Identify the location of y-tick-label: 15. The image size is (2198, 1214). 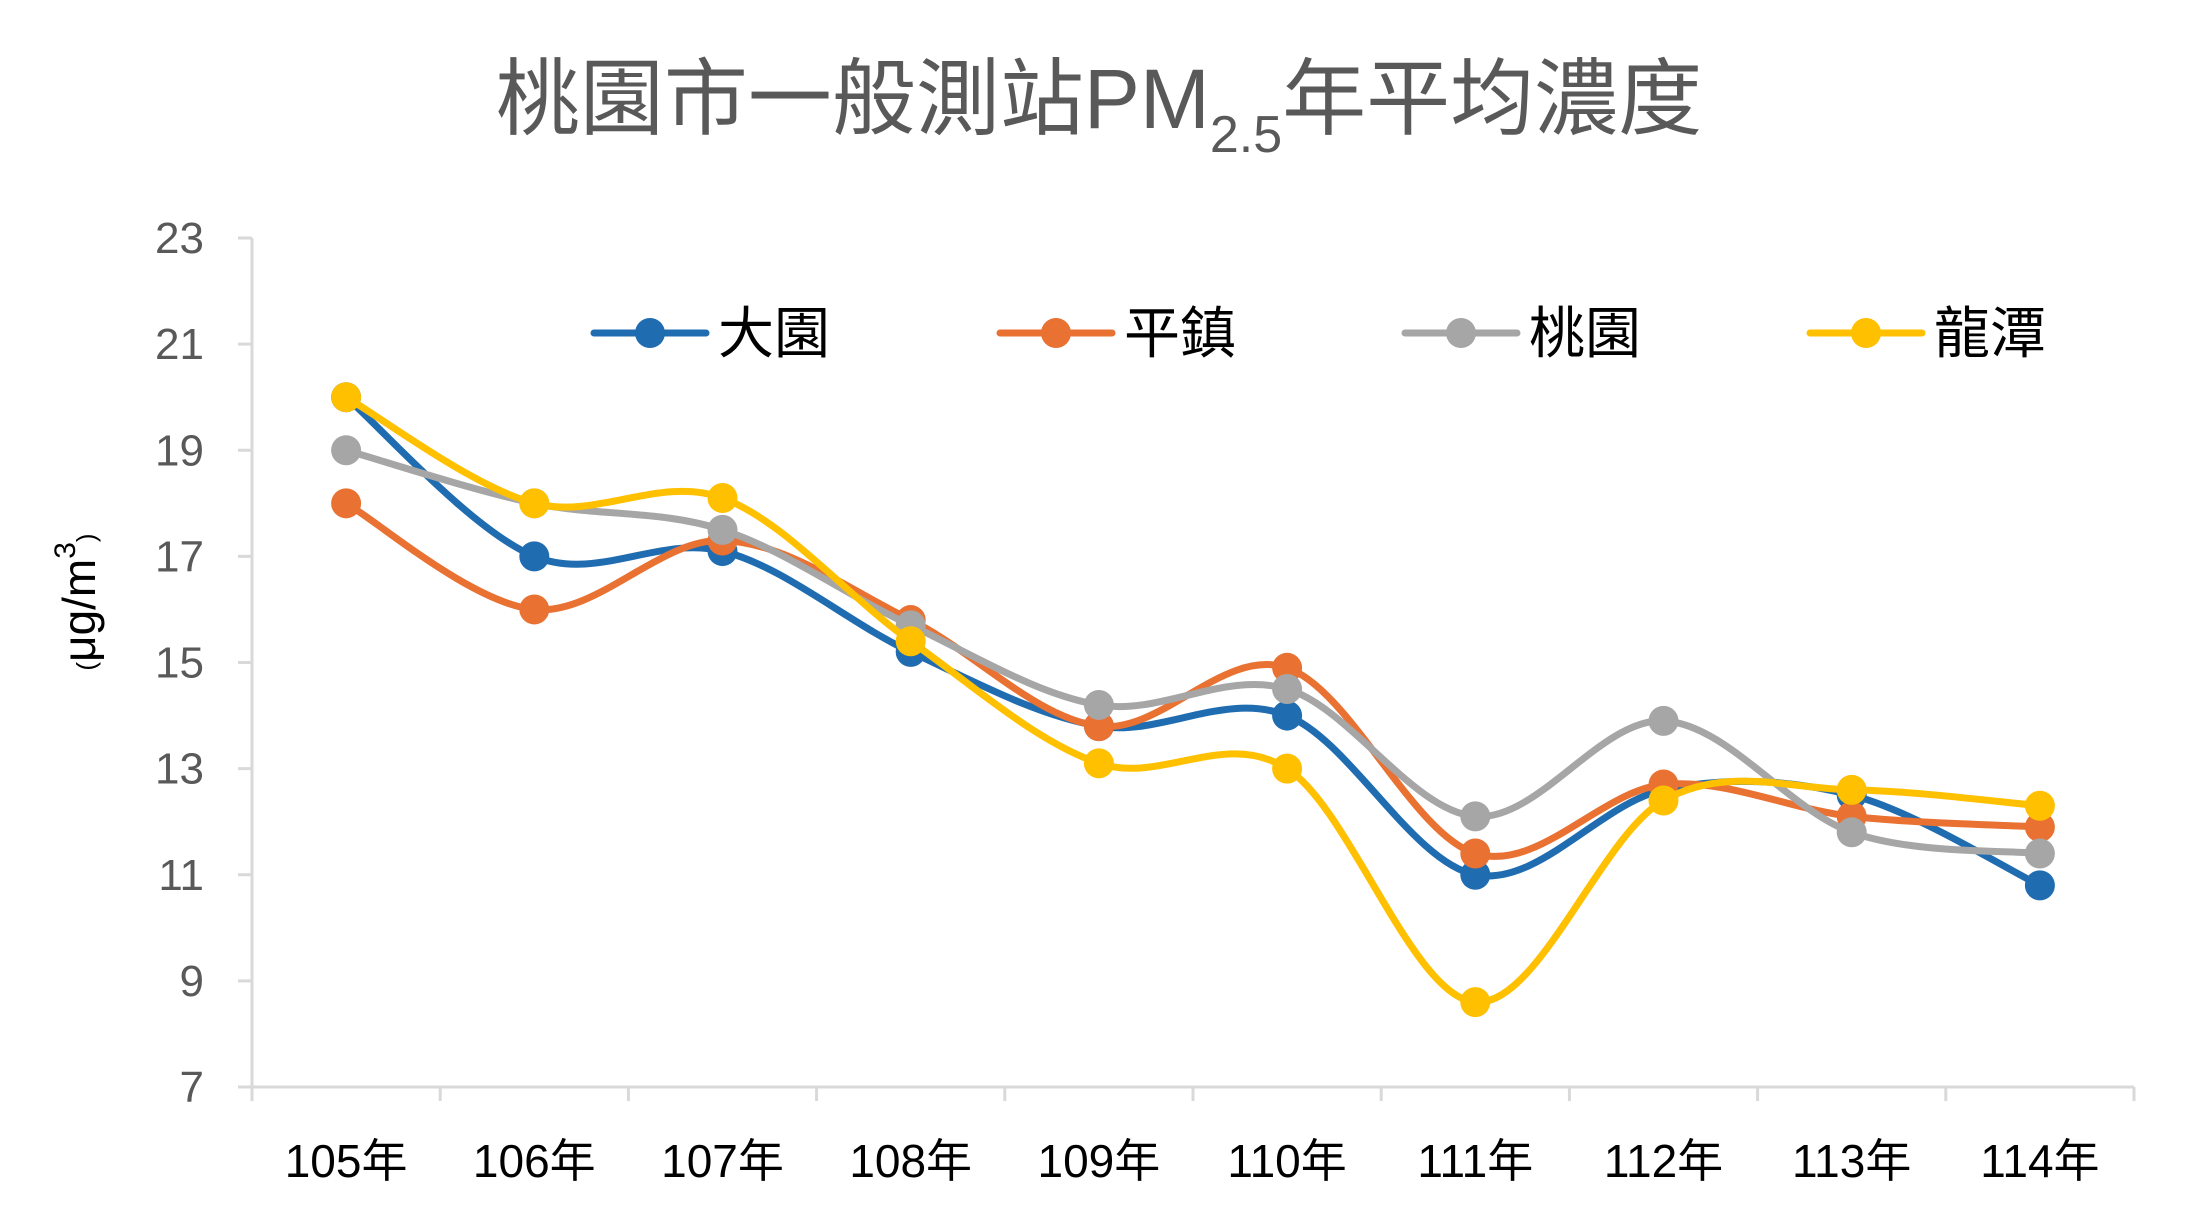
(179, 663).